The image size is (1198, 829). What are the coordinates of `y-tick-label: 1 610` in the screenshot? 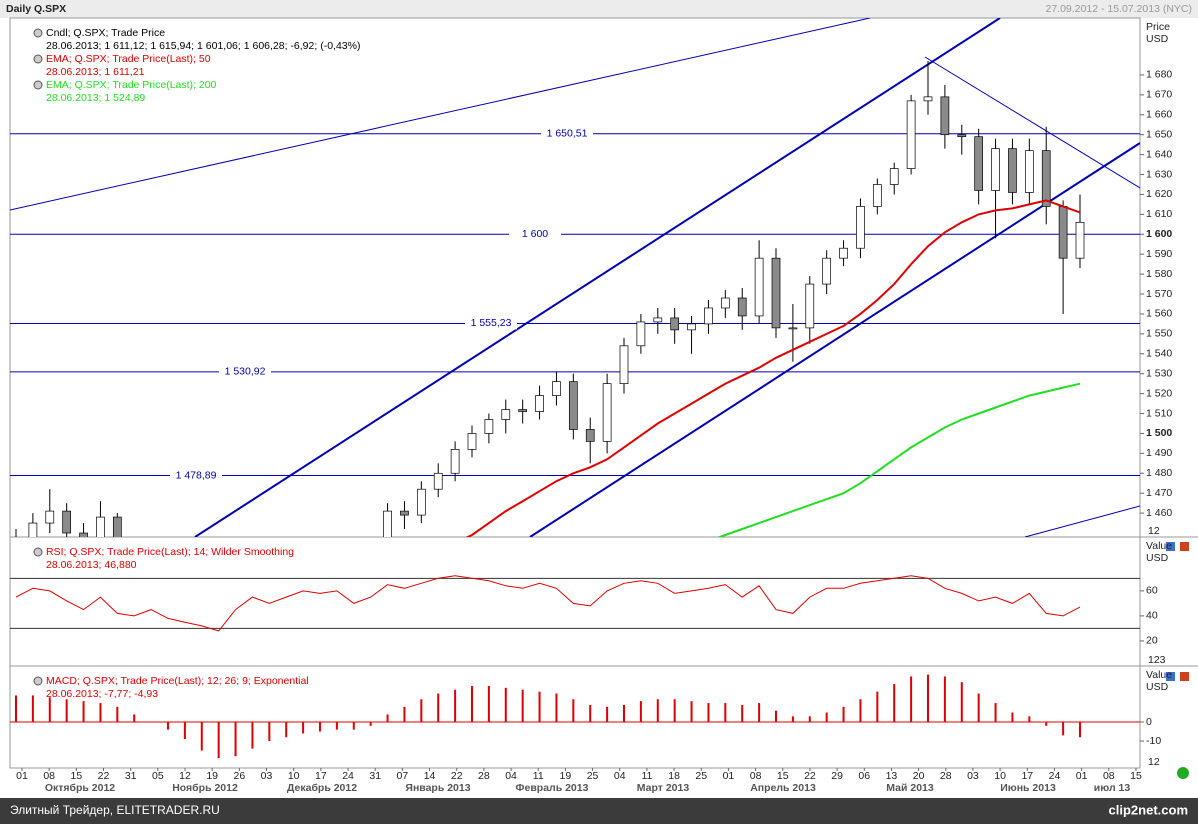 It's located at (1159, 214).